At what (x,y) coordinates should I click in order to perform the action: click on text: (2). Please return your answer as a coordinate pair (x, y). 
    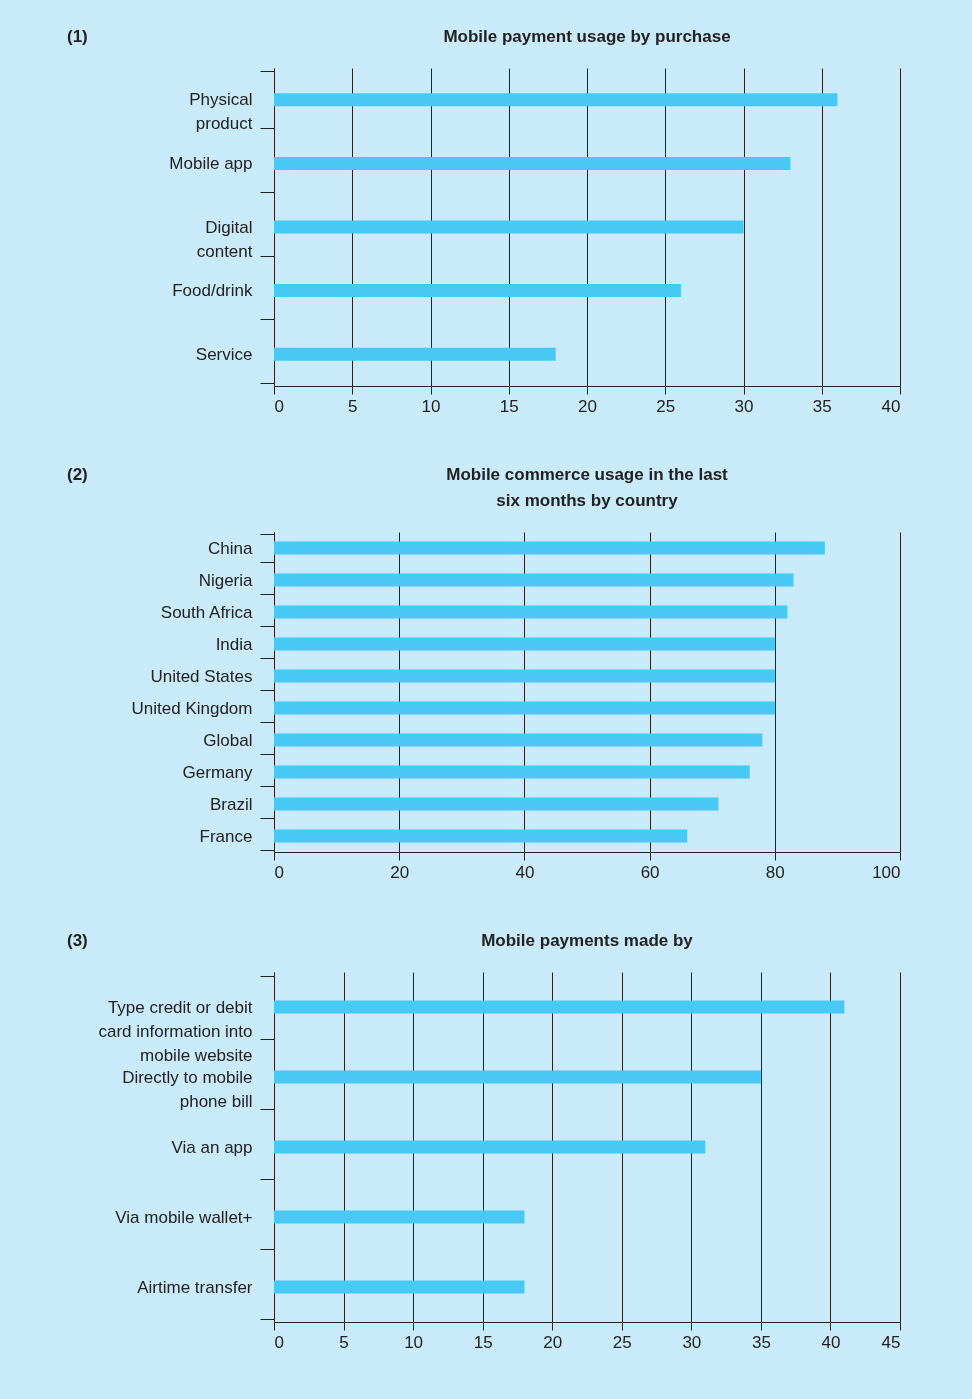
    Looking at the image, I should click on (77, 474).